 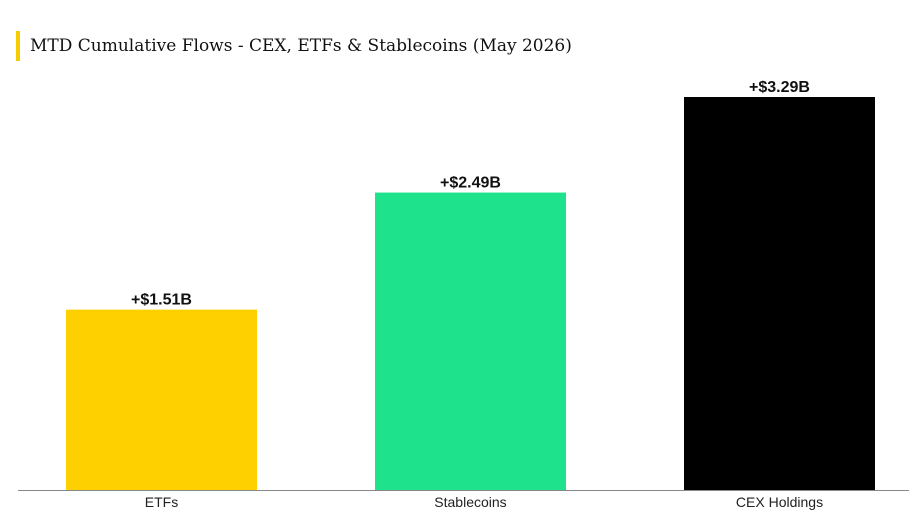 I want to click on bar-stablecoins, so click(x=470, y=341).